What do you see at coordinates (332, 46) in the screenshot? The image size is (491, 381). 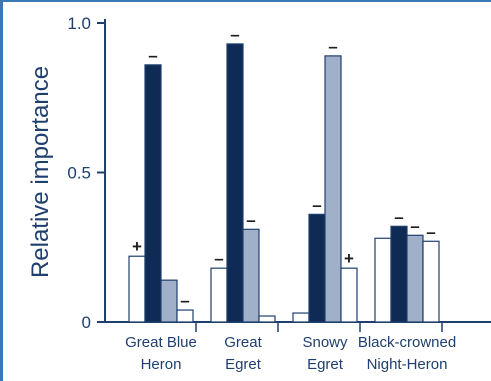 I see `sign-label-2-2: –` at bounding box center [332, 46].